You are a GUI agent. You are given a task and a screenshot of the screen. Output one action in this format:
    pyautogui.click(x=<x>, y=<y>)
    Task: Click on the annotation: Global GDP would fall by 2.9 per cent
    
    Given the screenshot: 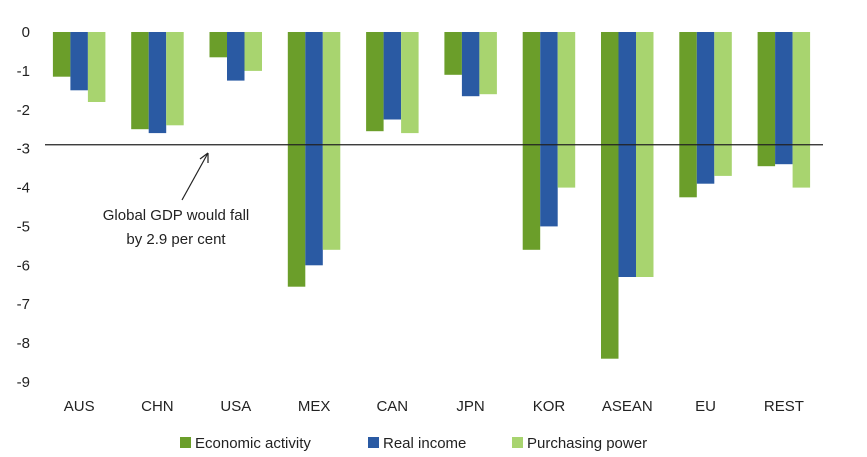 What is the action you would take?
    pyautogui.click(x=176, y=200)
    